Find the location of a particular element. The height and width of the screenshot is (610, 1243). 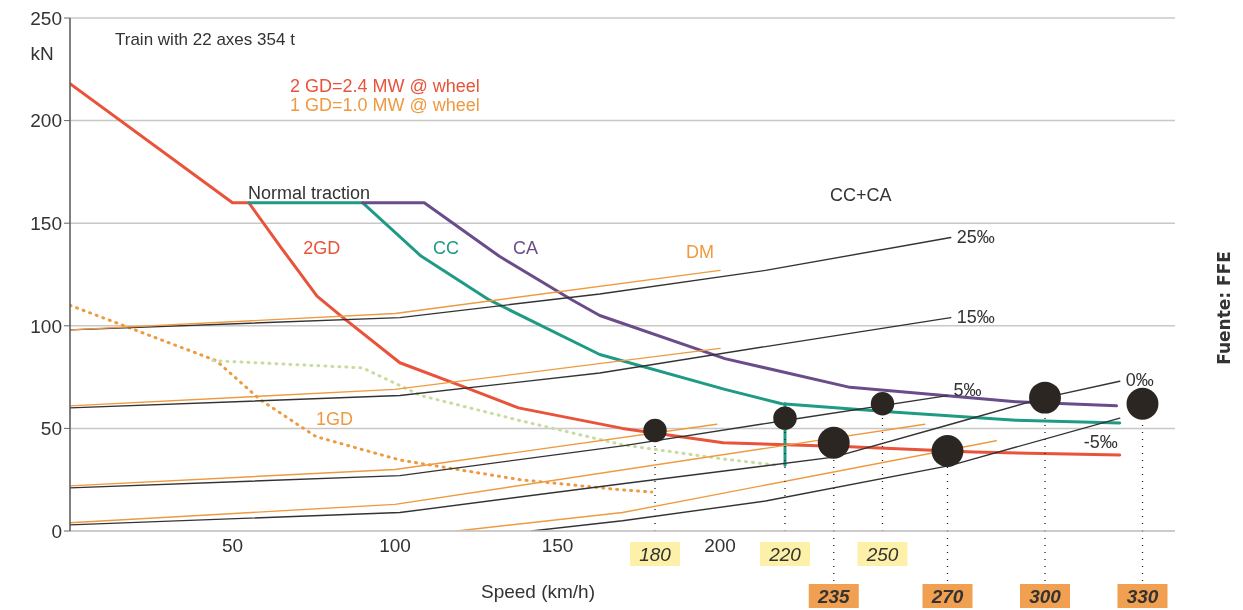

x-tick-label: 150 is located at coordinates (557, 546).